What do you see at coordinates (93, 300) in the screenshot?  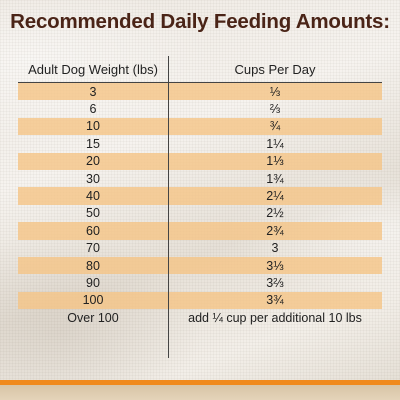 I see `weight-cell: 100` at bounding box center [93, 300].